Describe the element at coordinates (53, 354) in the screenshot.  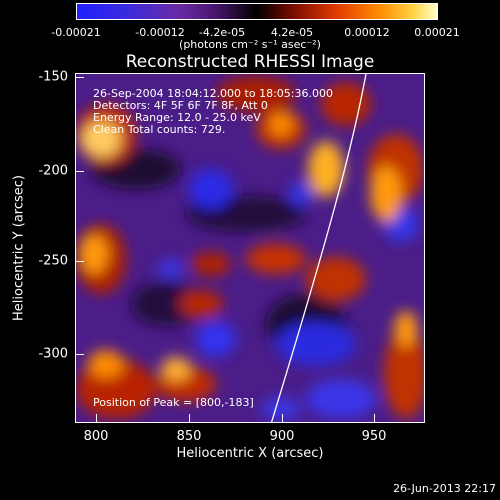
I see `ytick-label: -300` at that location.